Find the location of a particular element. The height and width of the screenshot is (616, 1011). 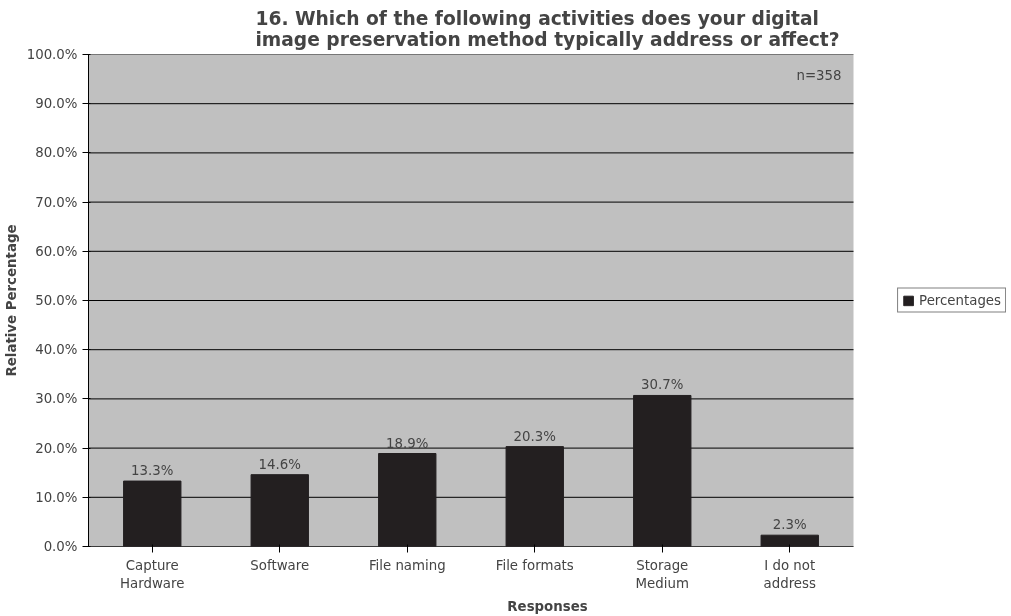

y-tick-label: 90.0% is located at coordinates (56, 104).